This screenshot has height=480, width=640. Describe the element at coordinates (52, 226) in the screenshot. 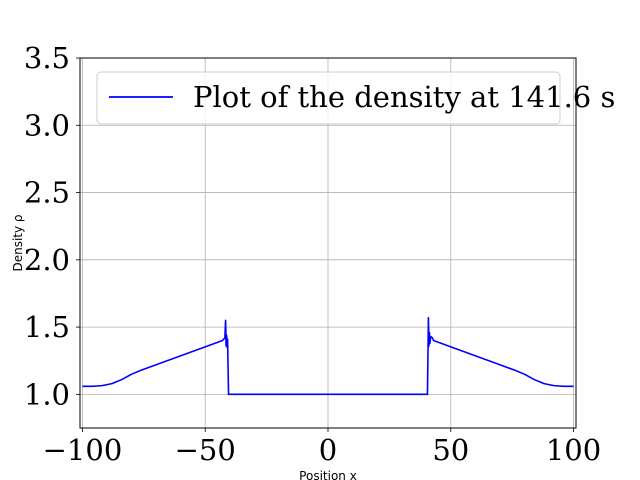

I see `y-axis: 1.0 1.5 2.0 2.5 3.0 3.5` at that location.